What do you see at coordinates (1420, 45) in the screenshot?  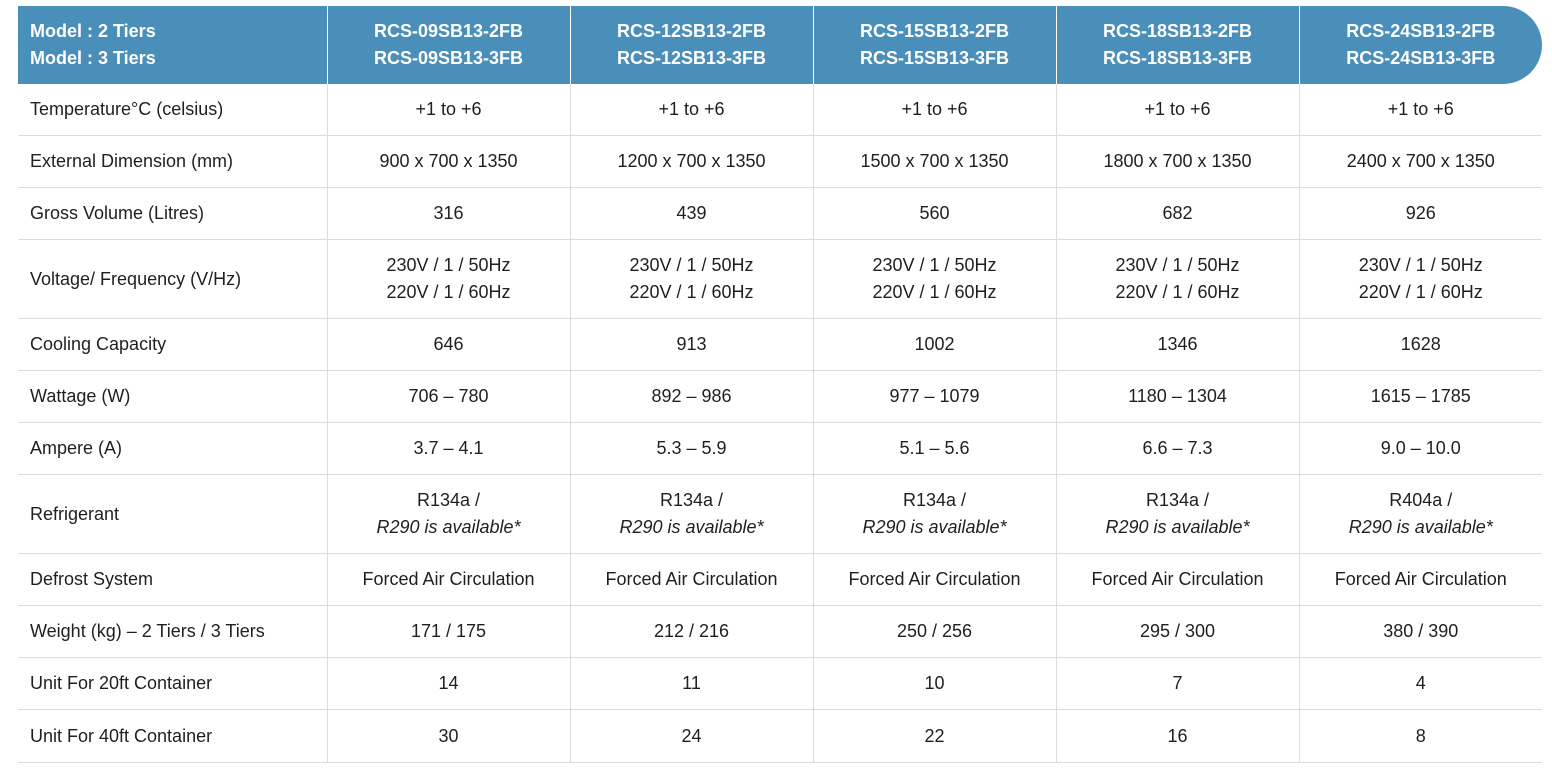 I see `header-model-col: RCS-24SB13-2FB RCS-24SB13-3FB` at bounding box center [1420, 45].